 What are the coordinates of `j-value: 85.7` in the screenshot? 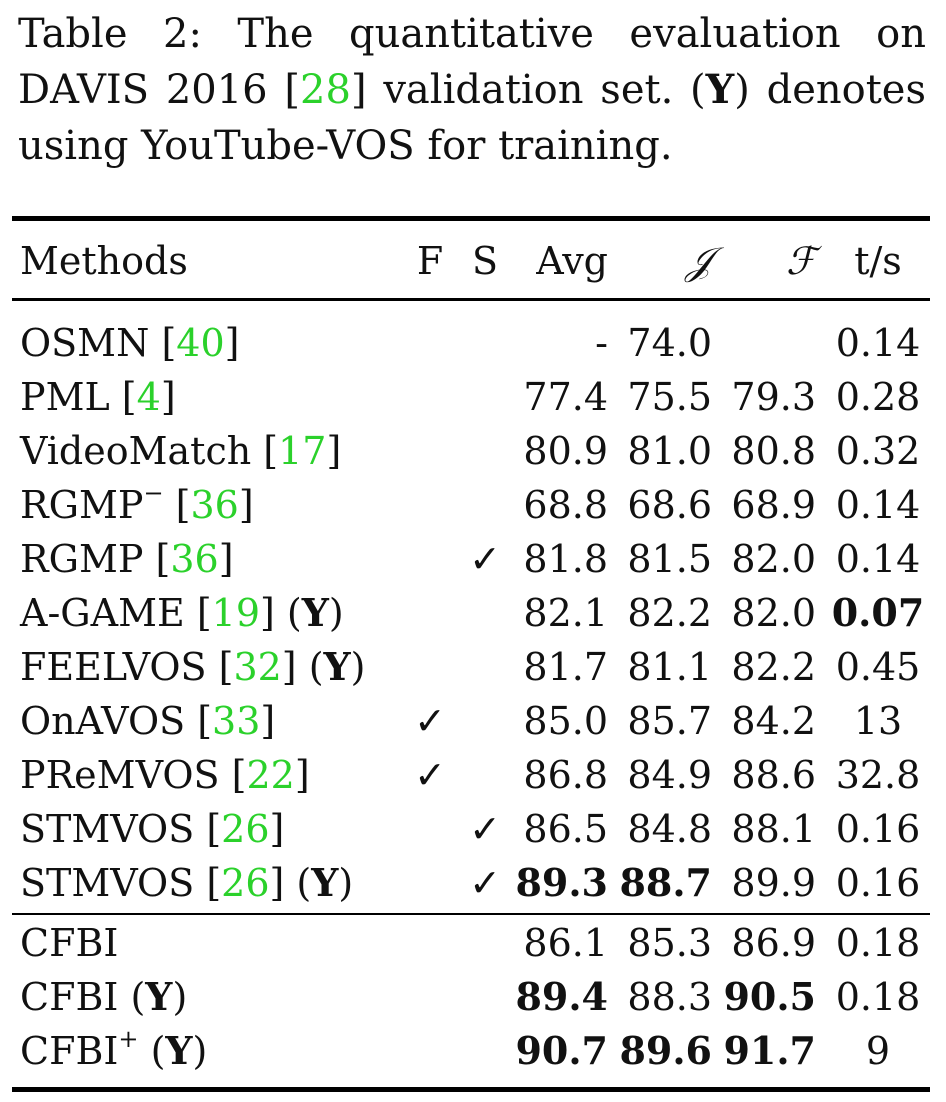 It's located at (669, 721).